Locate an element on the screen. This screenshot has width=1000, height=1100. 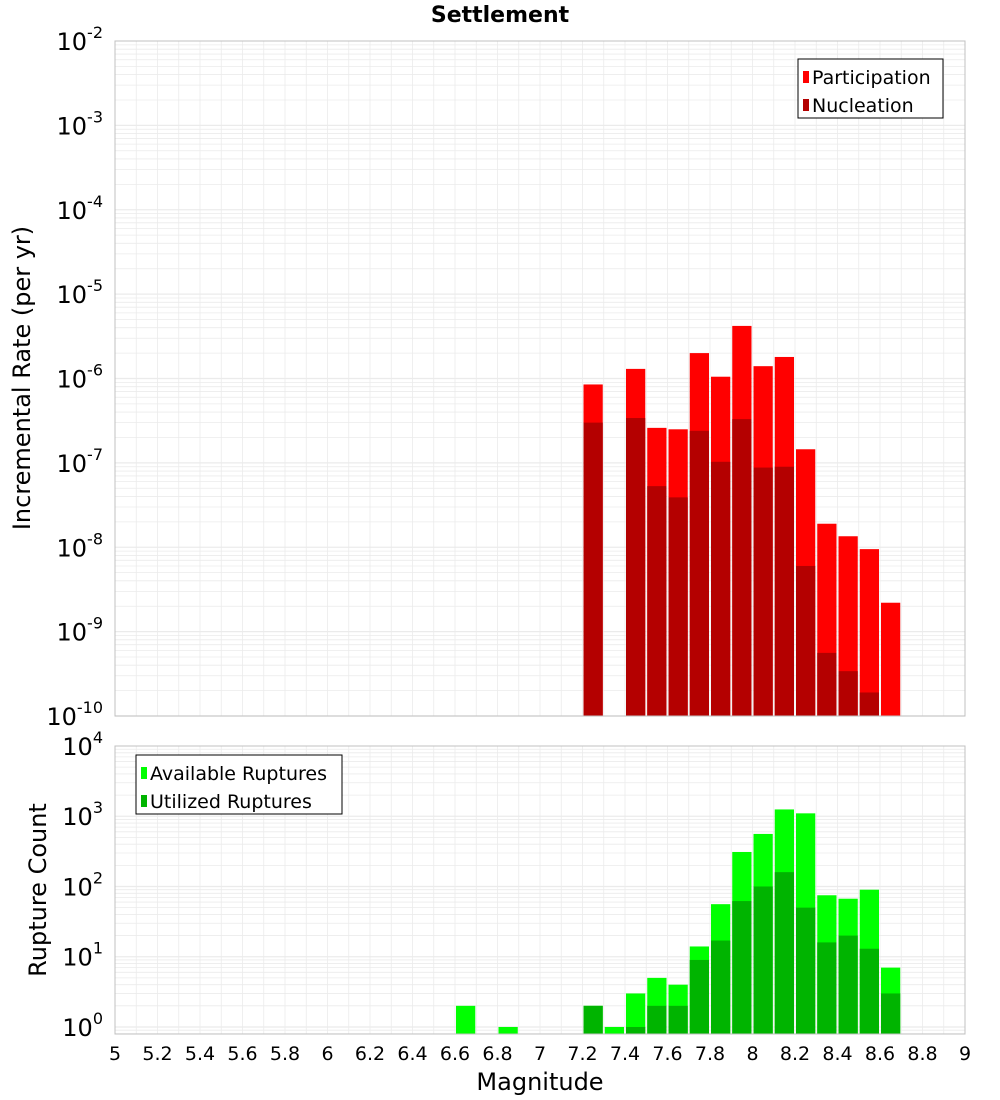
y-tick-label: 10⁻² is located at coordinates (80, 39).